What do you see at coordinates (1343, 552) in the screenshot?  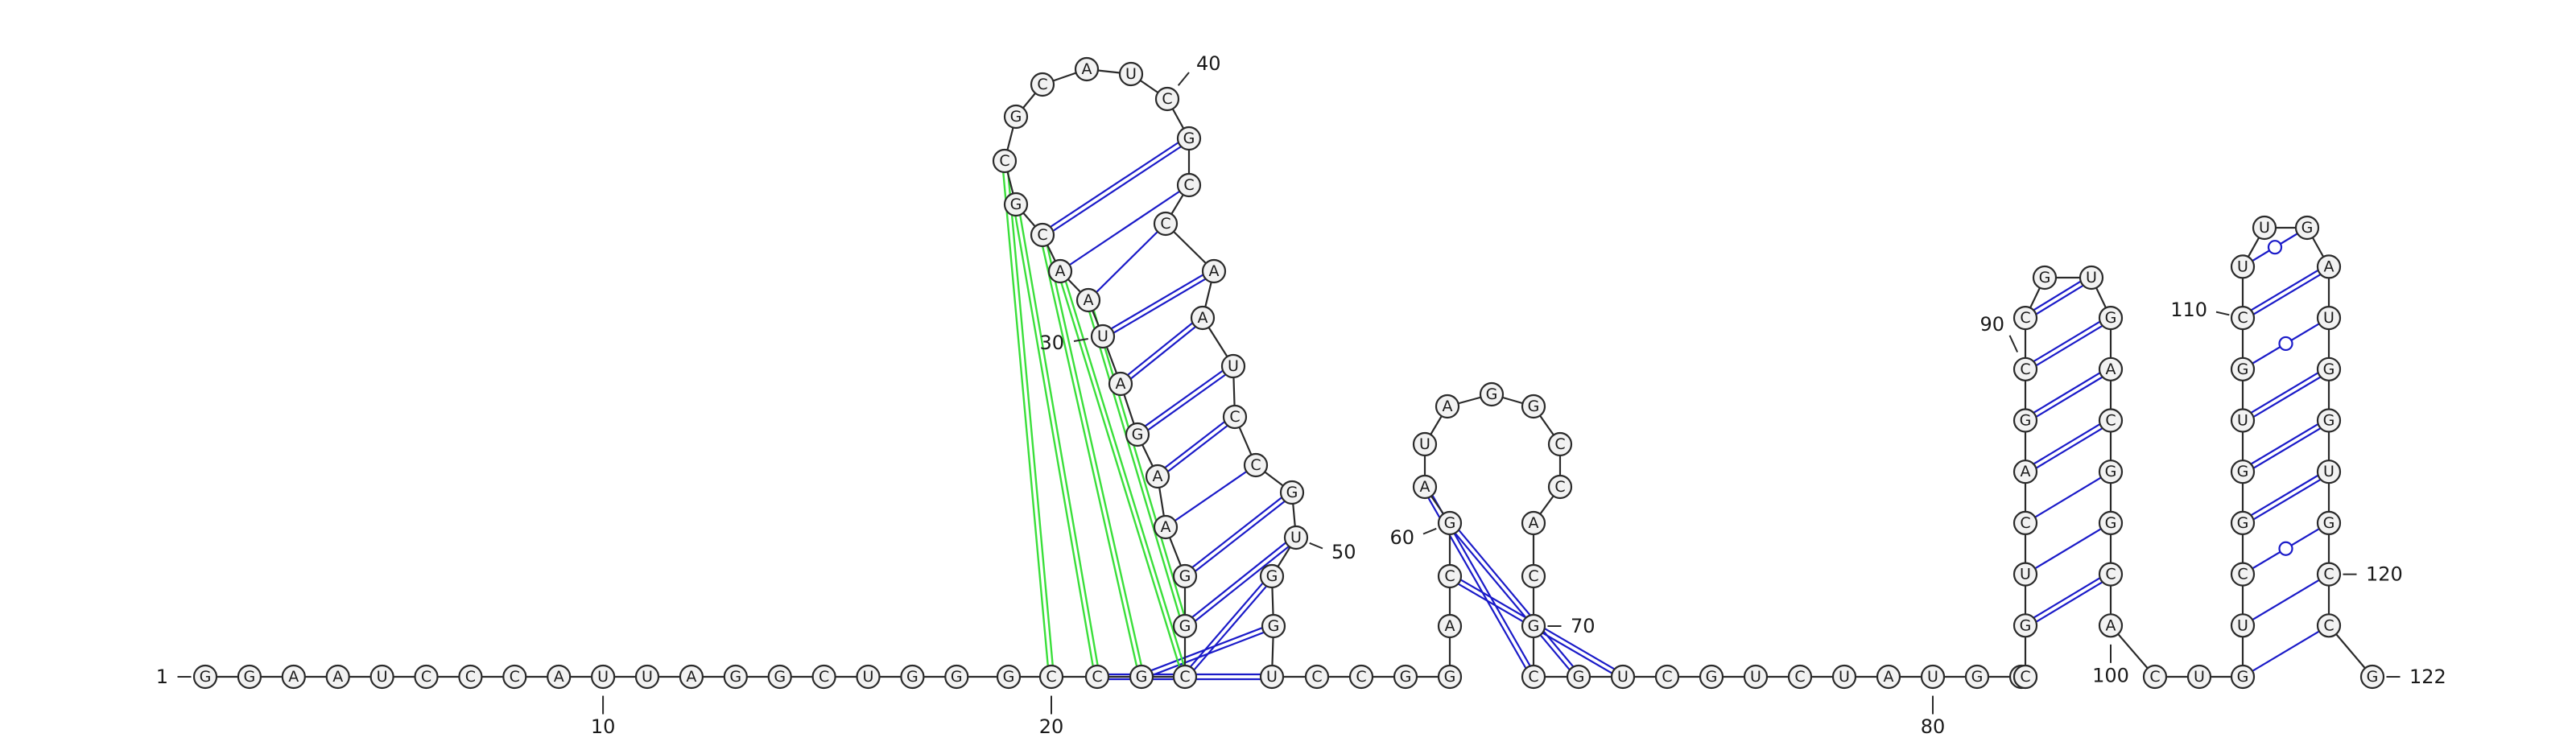 I see `index-label: 50` at bounding box center [1343, 552].